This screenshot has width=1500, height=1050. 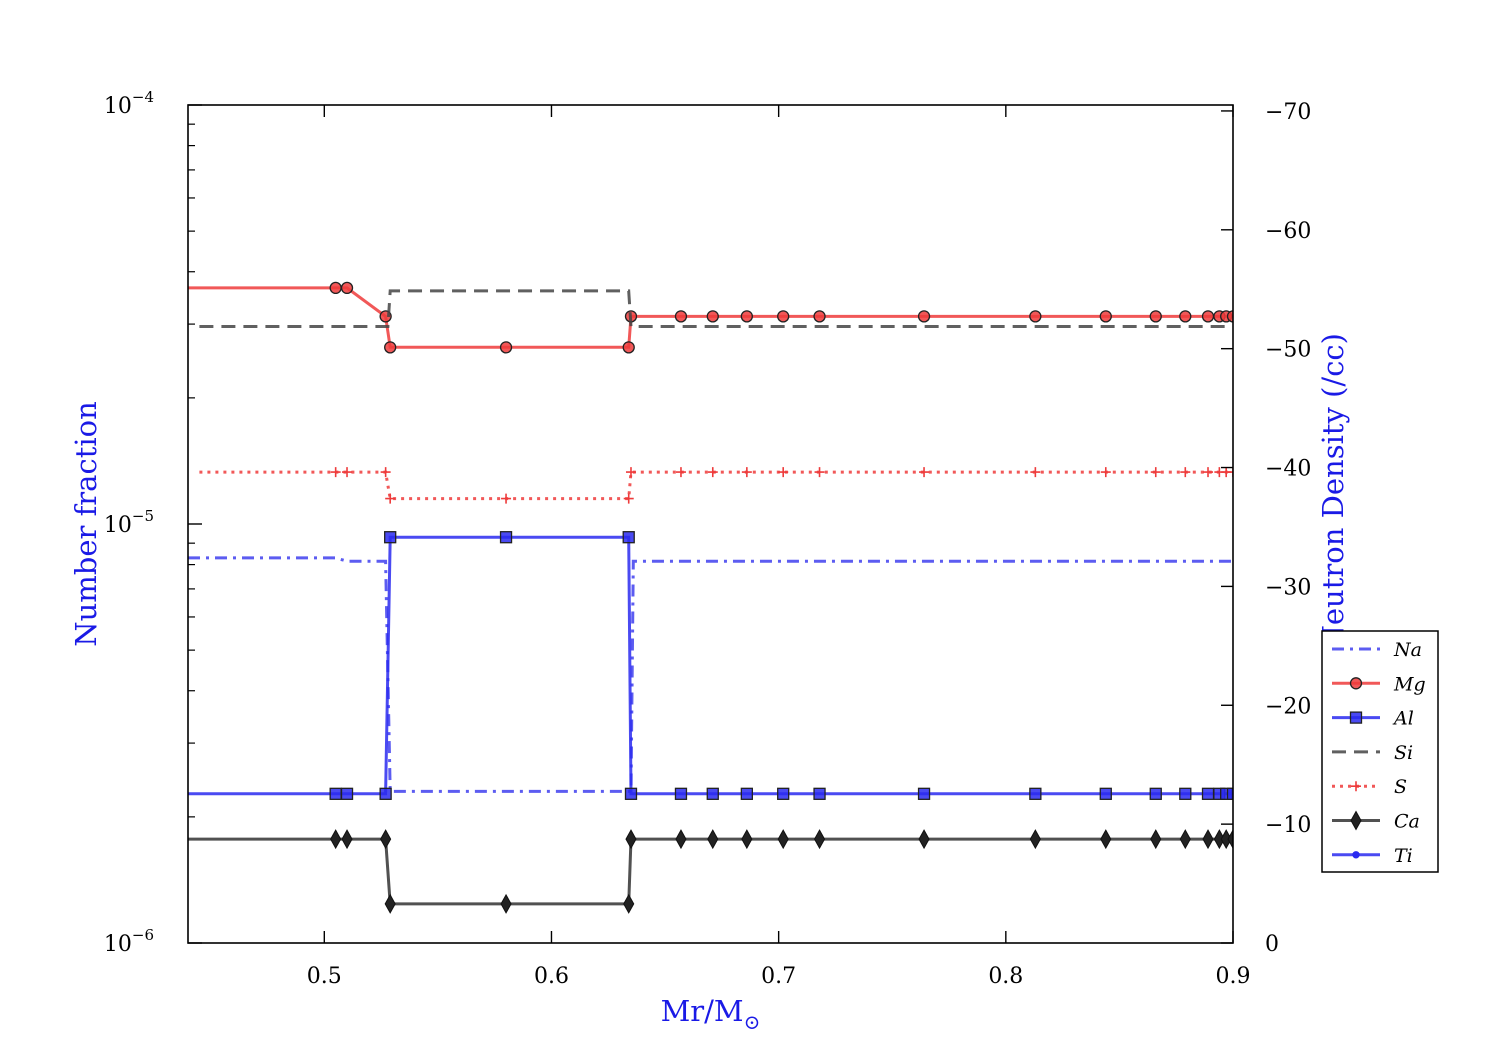 I want to click on y2-tick-label: −30, so click(x=1288, y=587).